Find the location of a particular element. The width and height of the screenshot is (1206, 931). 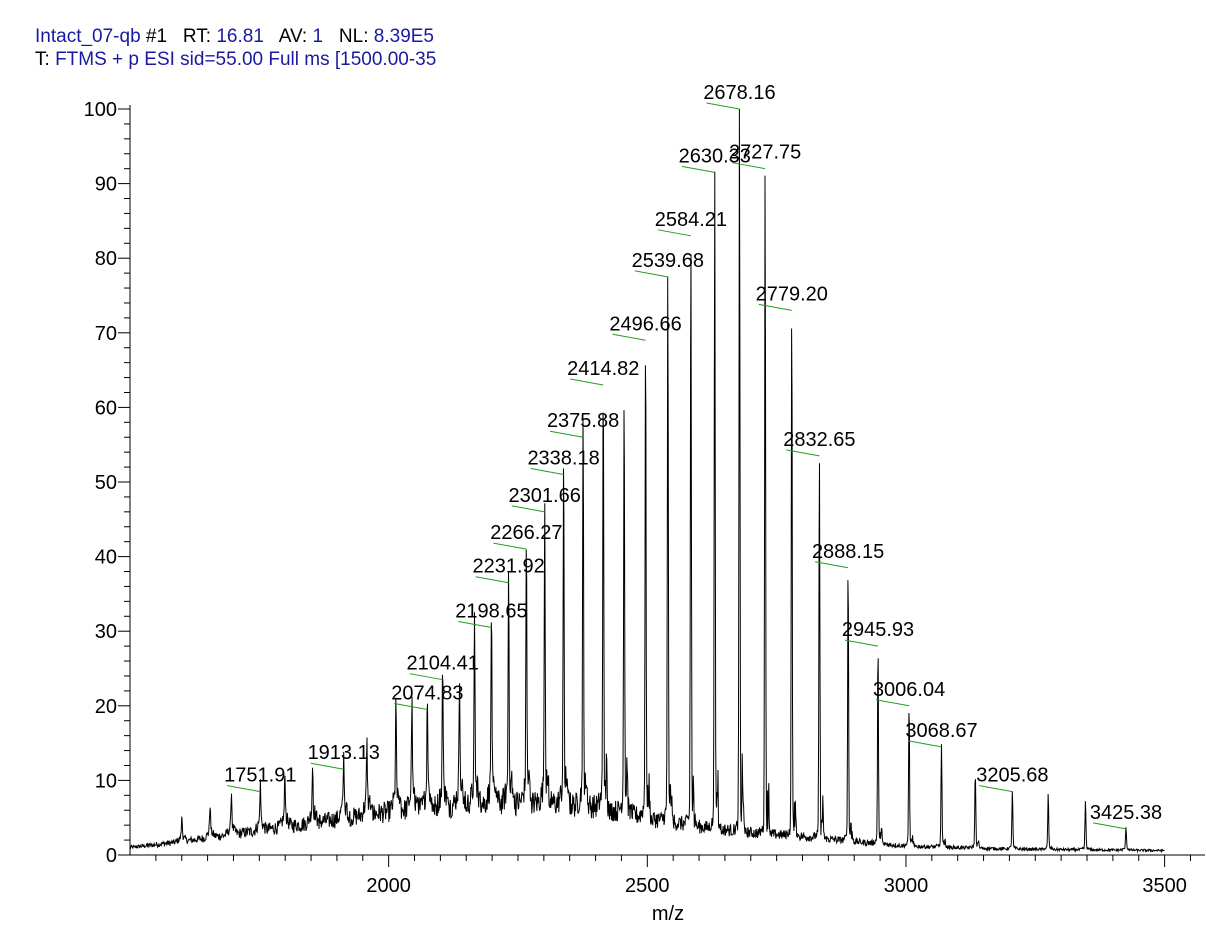

peak-label: 3006.04 is located at coordinates (909, 690).